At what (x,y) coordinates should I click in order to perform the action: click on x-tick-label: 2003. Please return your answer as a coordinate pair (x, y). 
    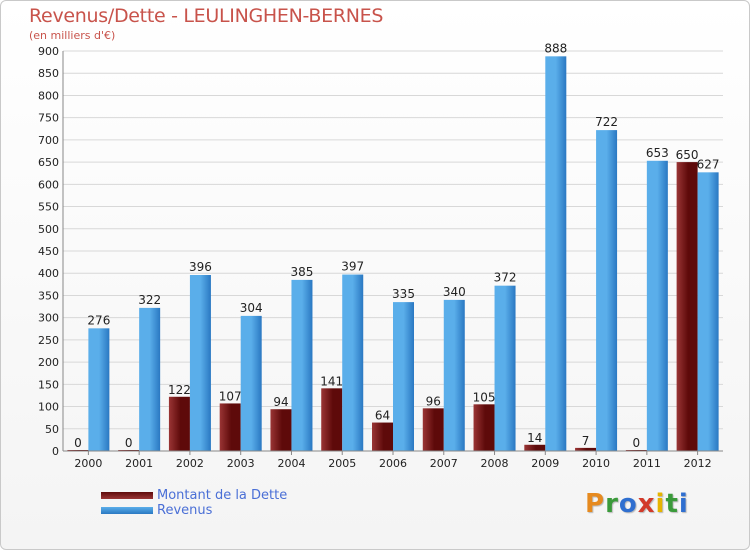
    Looking at the image, I should click on (241, 463).